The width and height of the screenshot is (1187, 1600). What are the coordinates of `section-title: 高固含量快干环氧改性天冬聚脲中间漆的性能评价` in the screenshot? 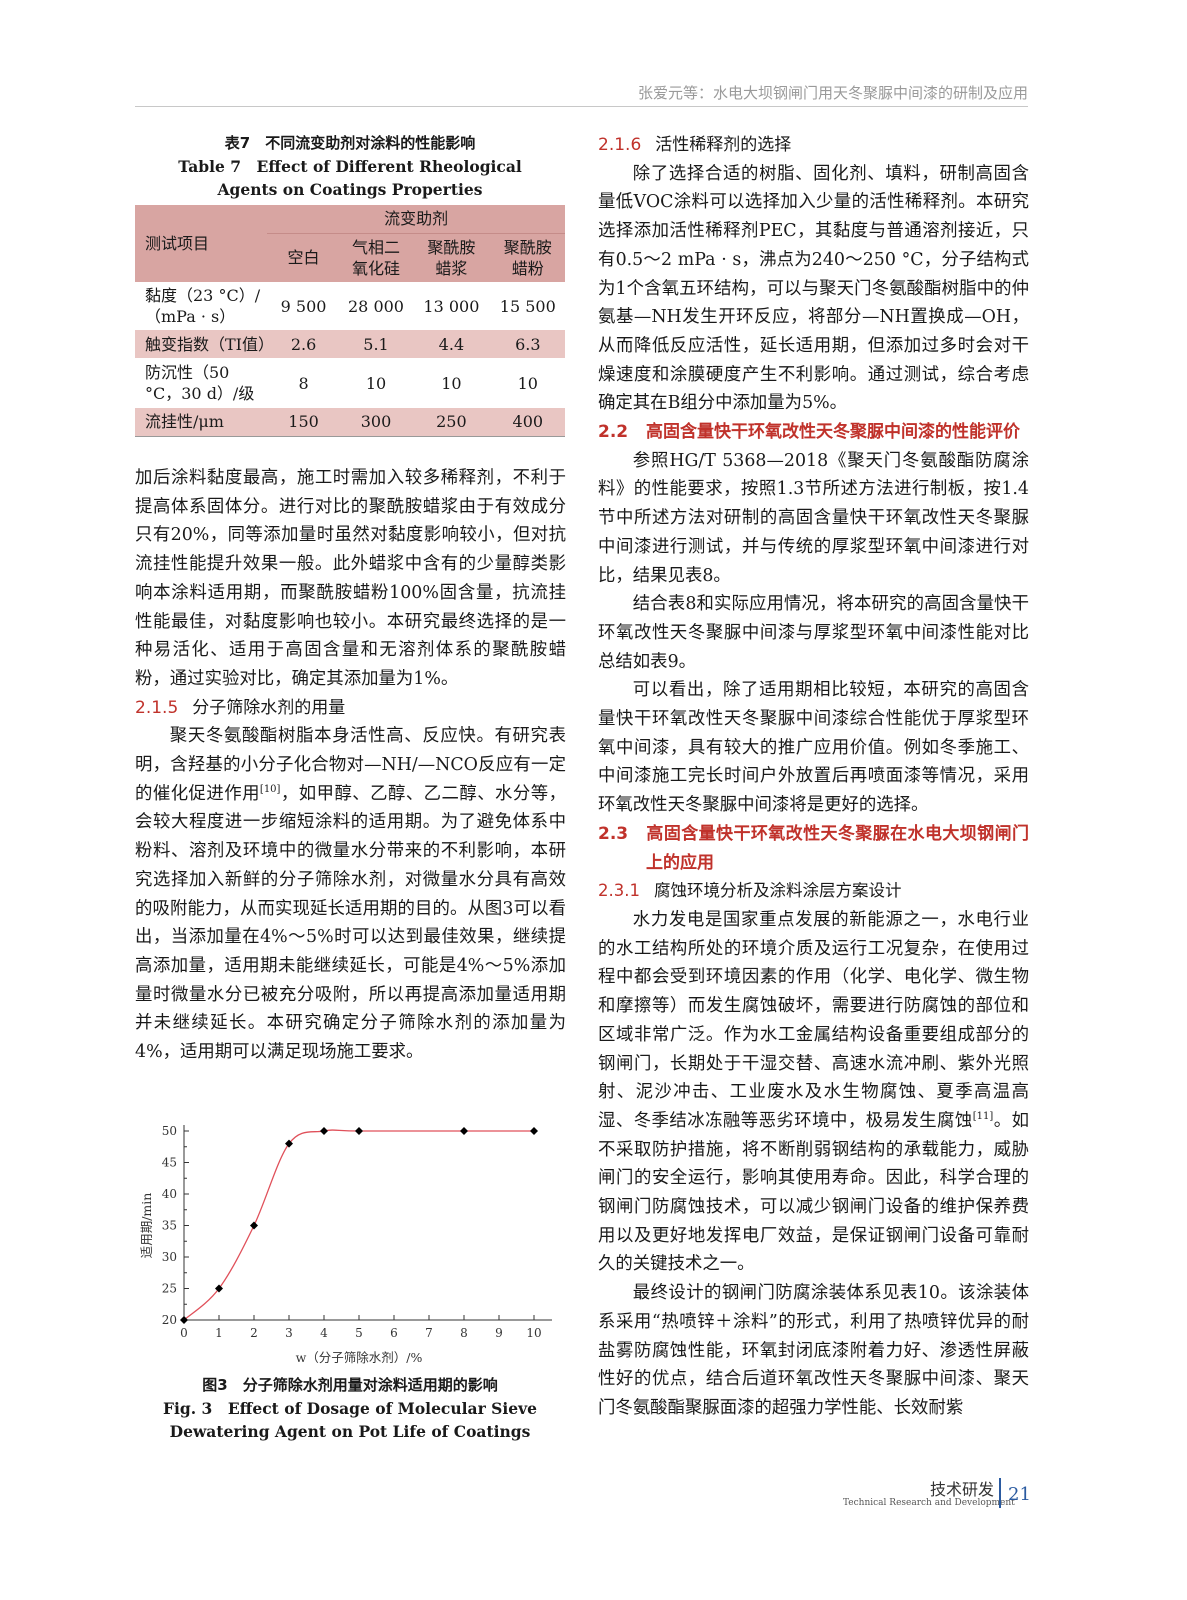 It's located at (833, 432).